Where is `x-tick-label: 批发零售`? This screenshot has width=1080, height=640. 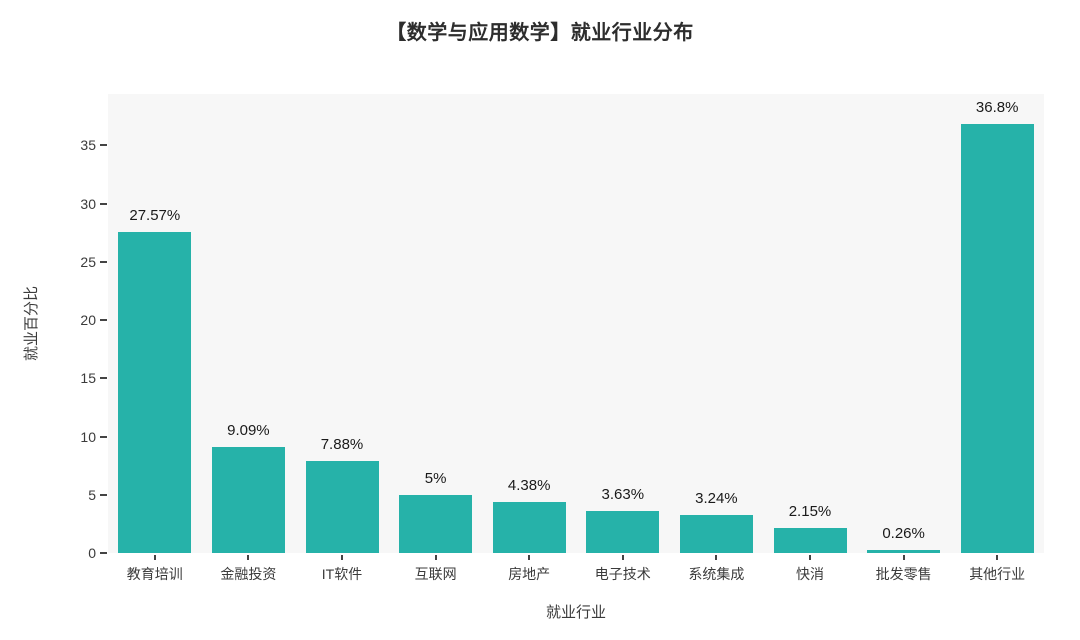
x-tick-label: 批发零售 is located at coordinates (903, 574).